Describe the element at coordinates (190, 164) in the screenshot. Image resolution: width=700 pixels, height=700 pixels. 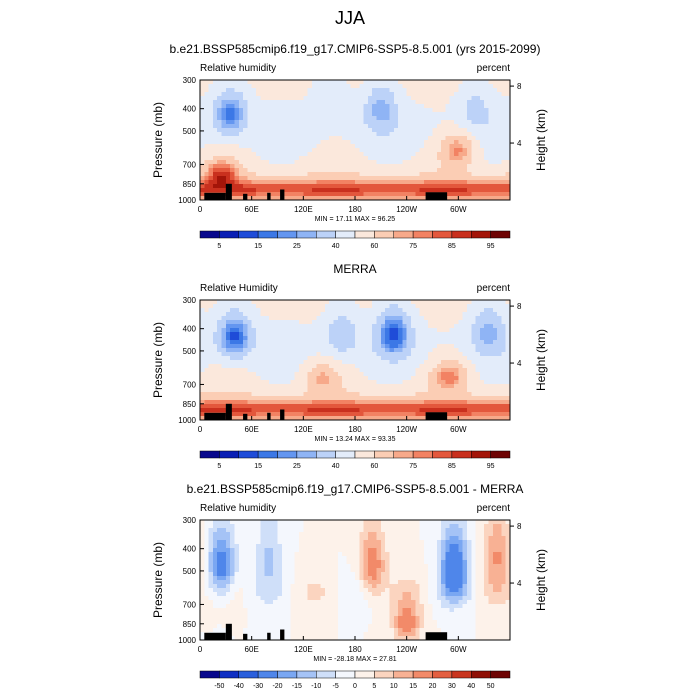
I see `pressure-tick-label: 700` at that location.